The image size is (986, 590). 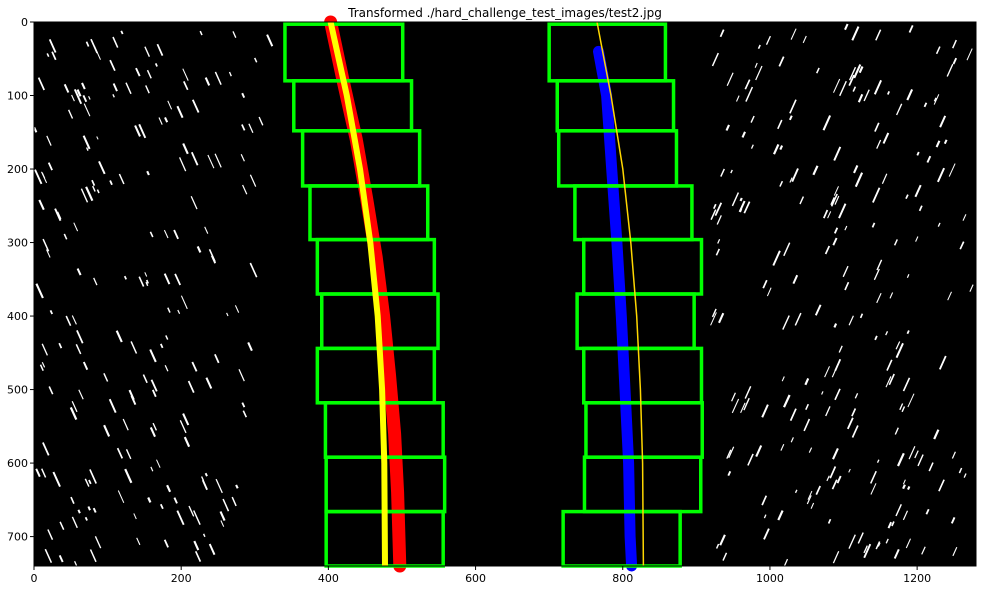 What do you see at coordinates (17, 537) in the screenshot?
I see `y-tick-label: 700` at bounding box center [17, 537].